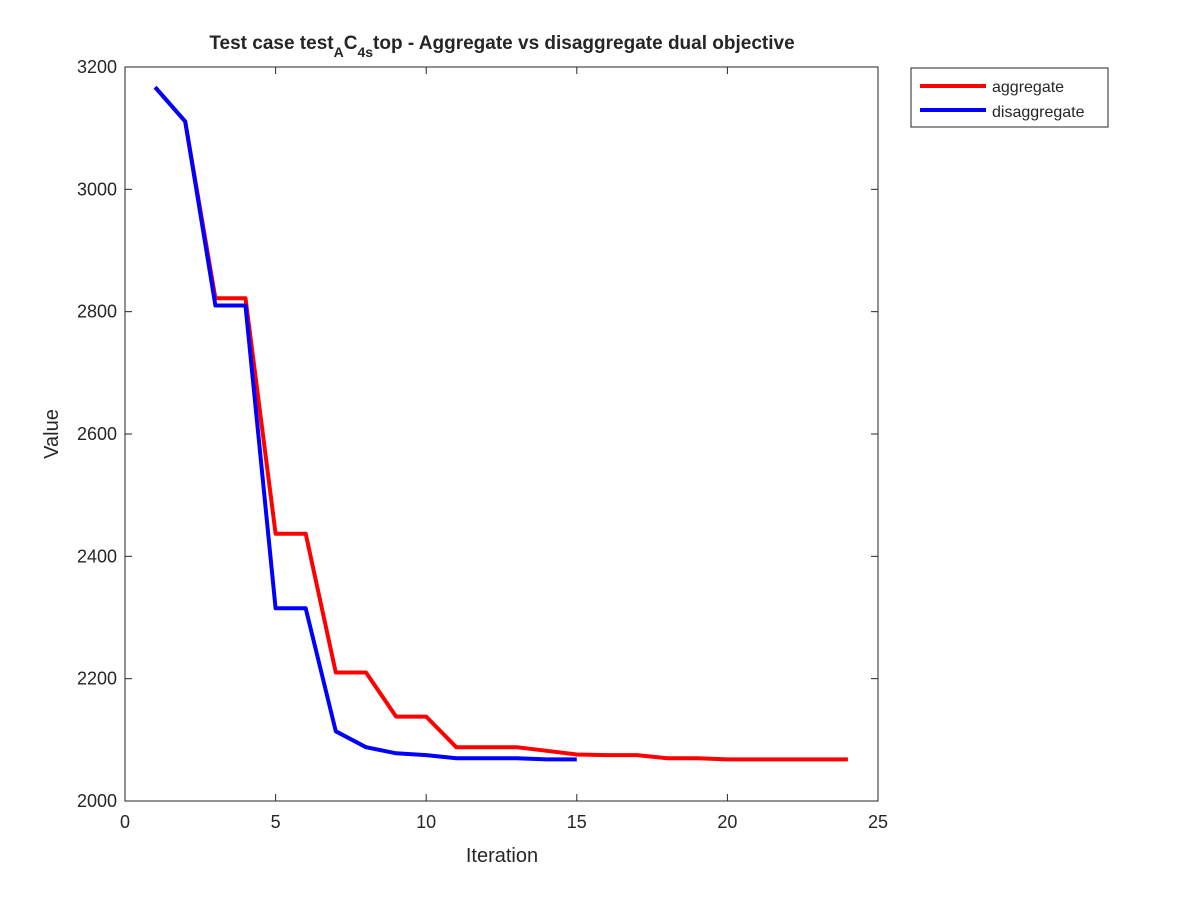  I want to click on title-subscript-1: A, so click(339, 52).